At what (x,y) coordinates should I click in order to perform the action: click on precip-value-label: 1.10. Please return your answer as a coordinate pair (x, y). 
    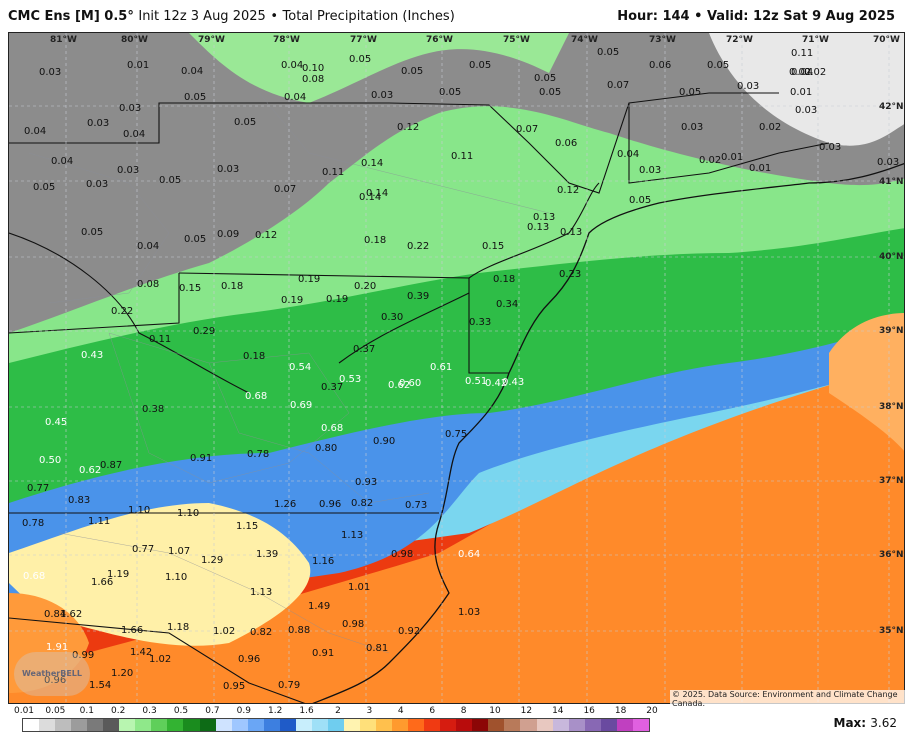
    Looking at the image, I should click on (176, 577).